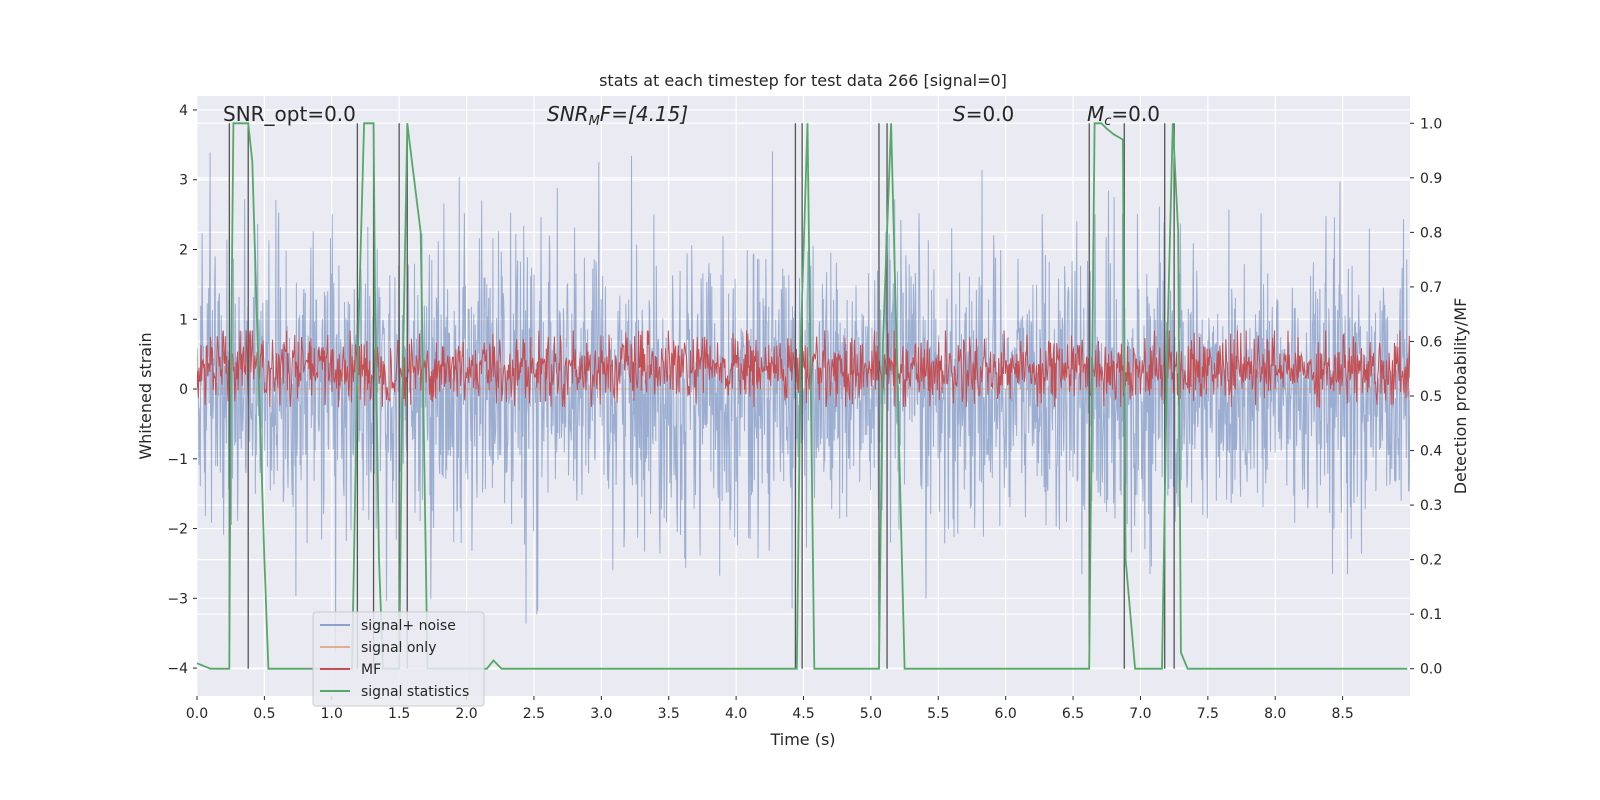 This screenshot has width=1600, height=800. Describe the element at coordinates (177, 669) in the screenshot. I see `y-tick-label: −4` at that location.